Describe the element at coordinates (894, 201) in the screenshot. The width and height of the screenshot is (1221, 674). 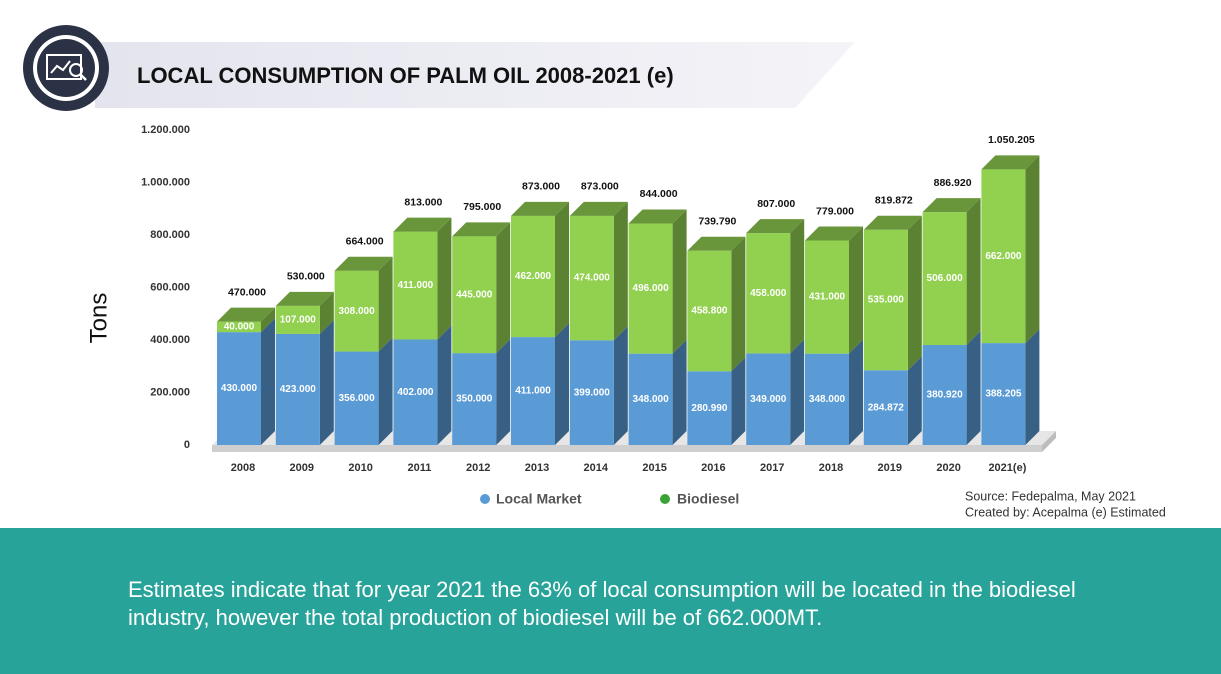
I see `total-label: 819.872` at that location.